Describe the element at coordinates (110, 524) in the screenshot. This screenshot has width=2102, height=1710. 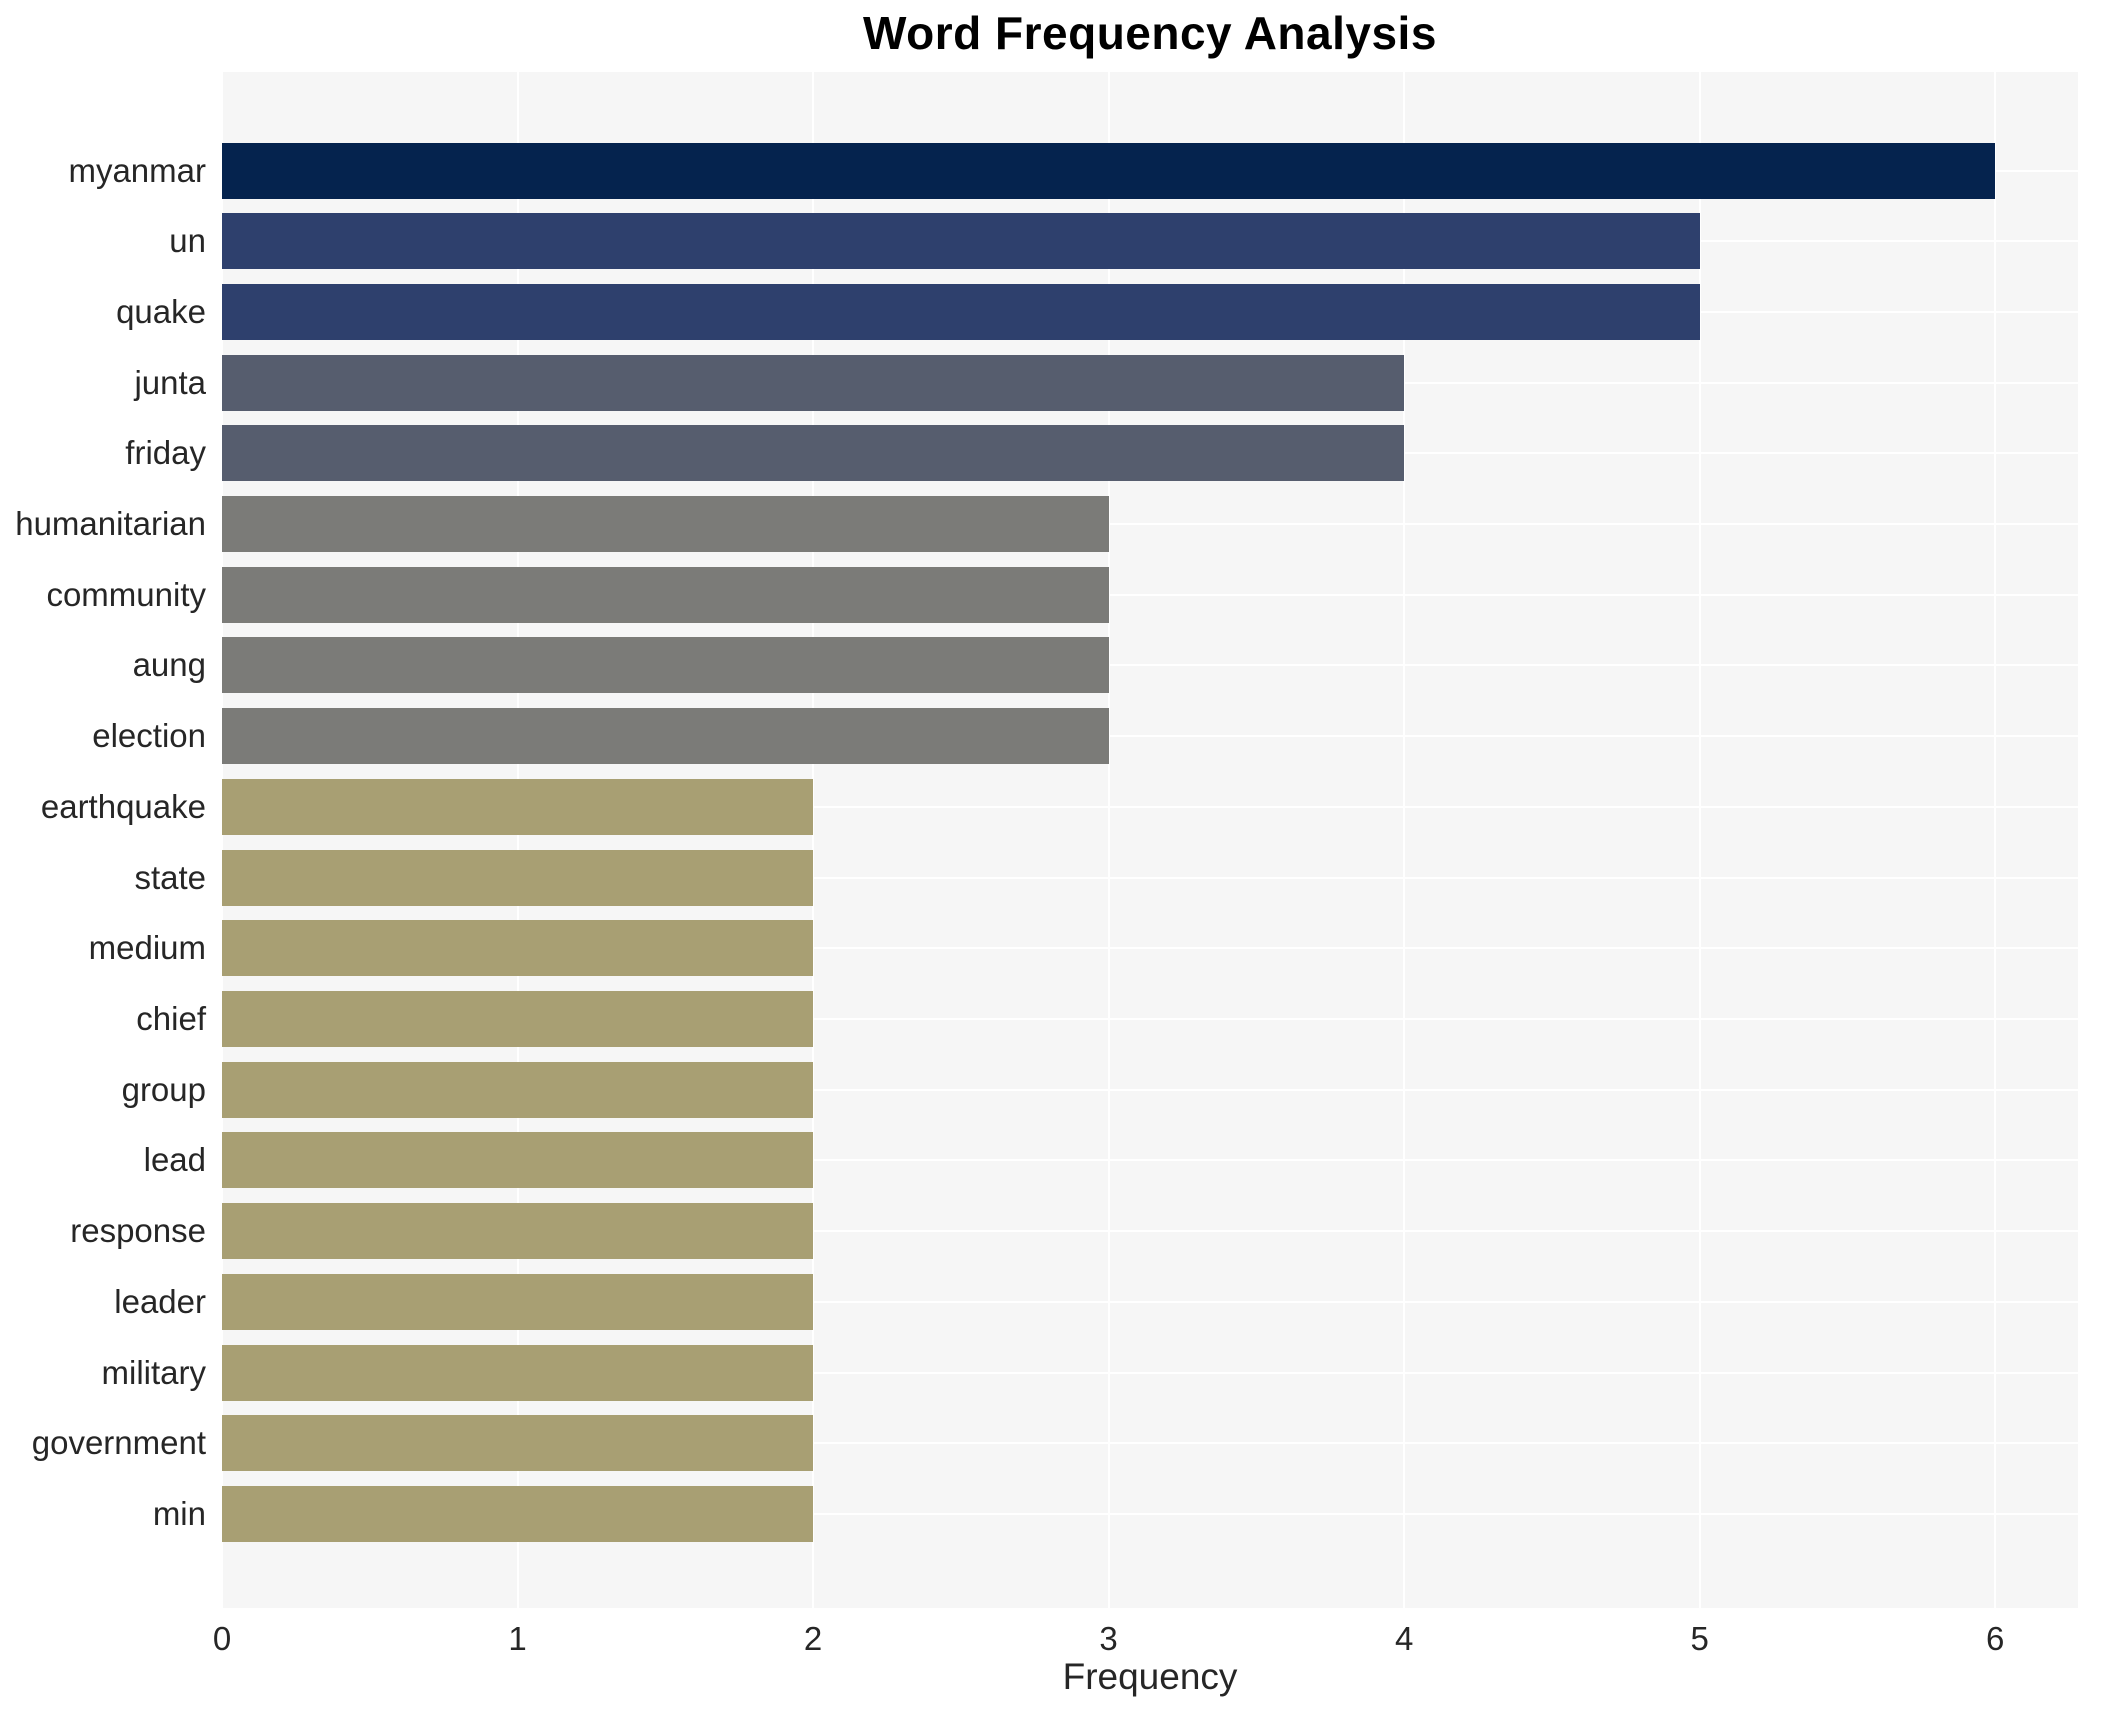
I see `y-tick-label: humanitarian` at that location.